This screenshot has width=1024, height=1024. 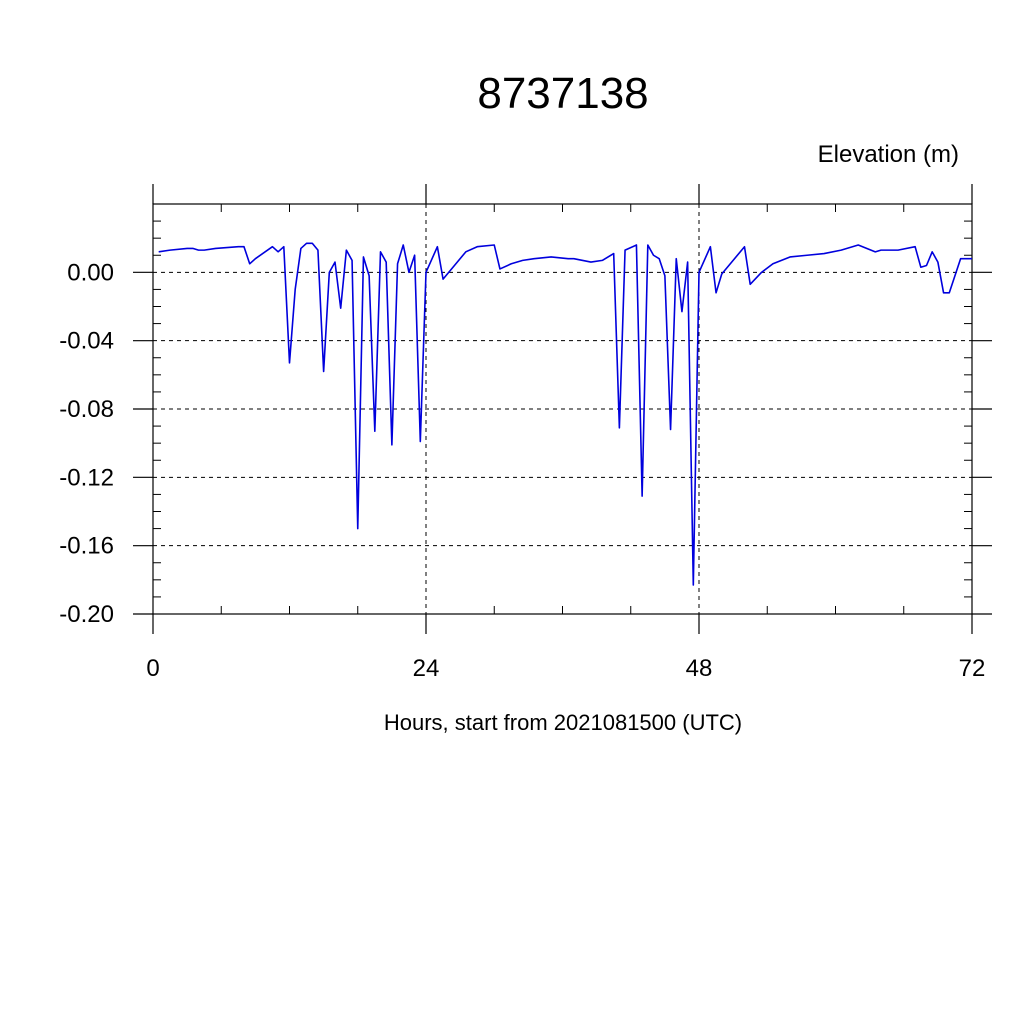 What do you see at coordinates (426, 668) in the screenshot?
I see `x-tick-label-1: 24` at bounding box center [426, 668].